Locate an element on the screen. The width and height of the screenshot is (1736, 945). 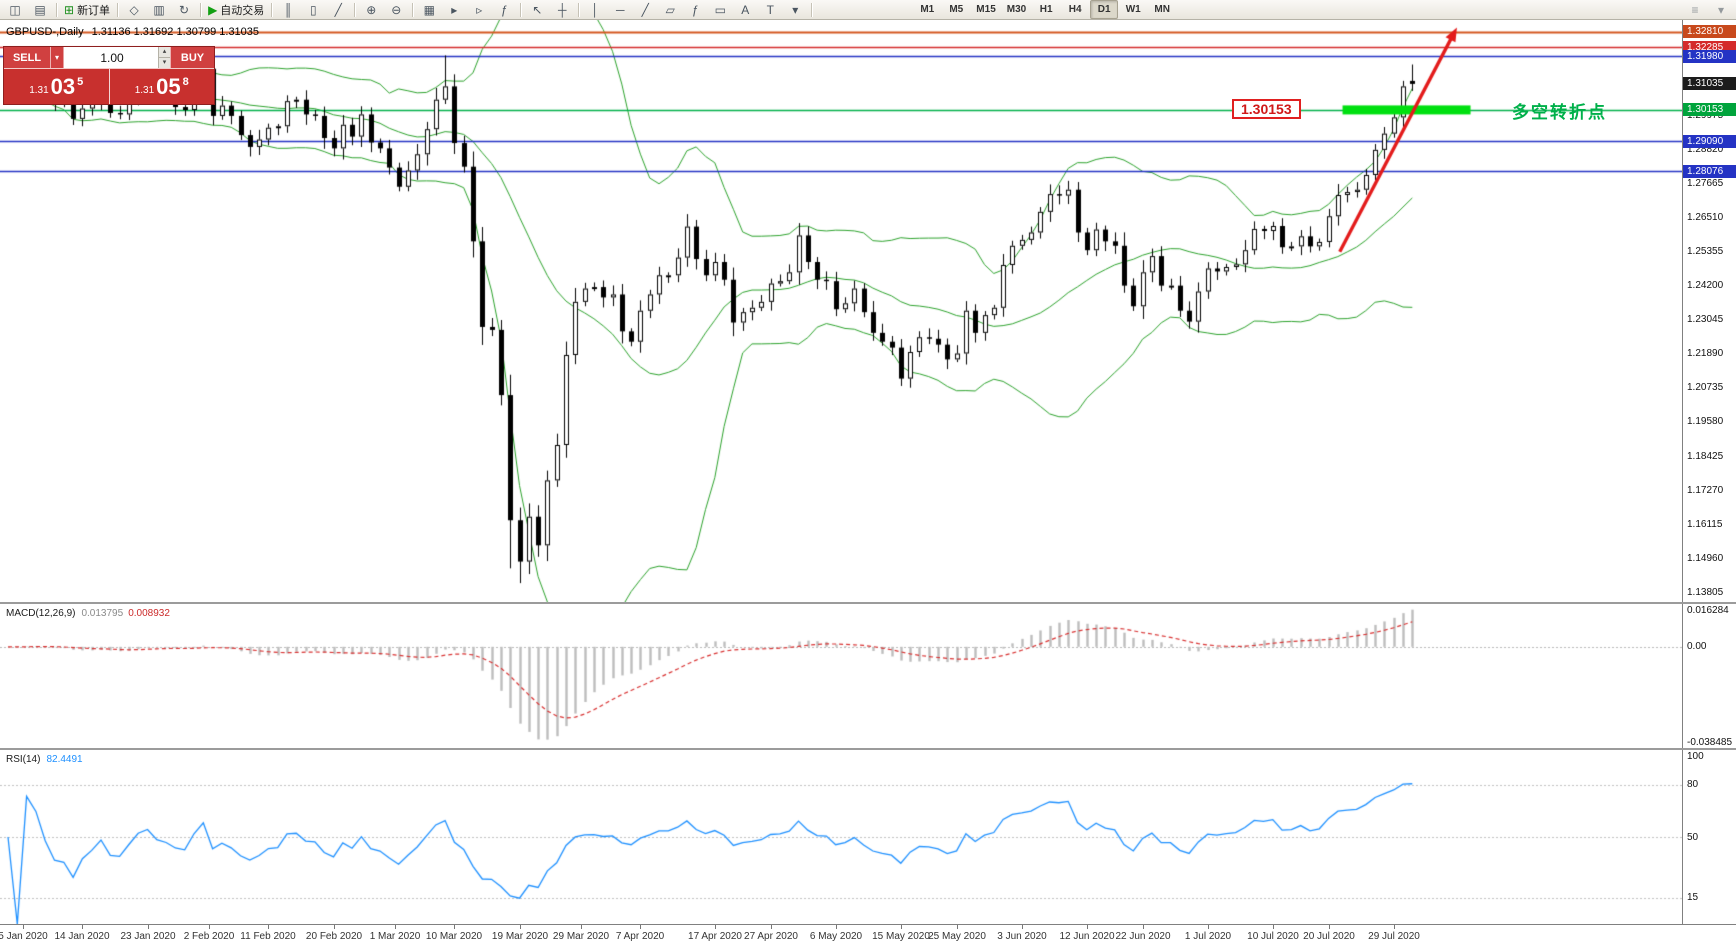
price-tag: 1.31980 is located at coordinates (1709, 56).